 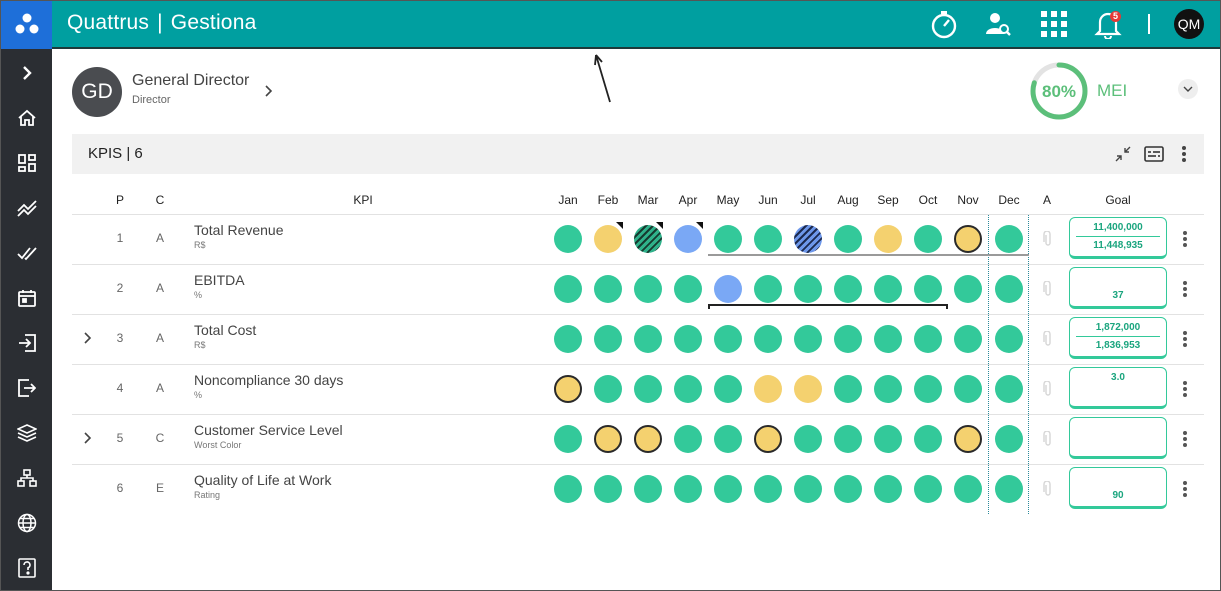 What do you see at coordinates (944, 24) in the screenshot?
I see `timer-icon` at bounding box center [944, 24].